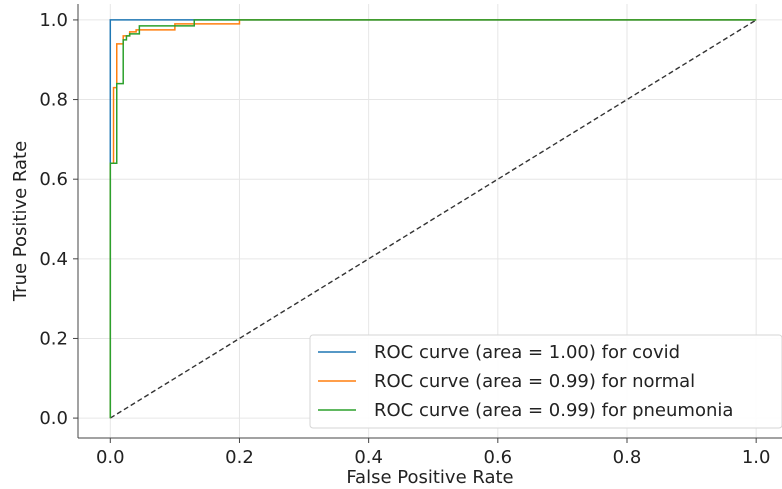 The height and width of the screenshot is (489, 782). Describe the element at coordinates (553, 410) in the screenshot. I see `legend-entry-label: ROC curve (area = 0.99) for pneumonia` at that location.